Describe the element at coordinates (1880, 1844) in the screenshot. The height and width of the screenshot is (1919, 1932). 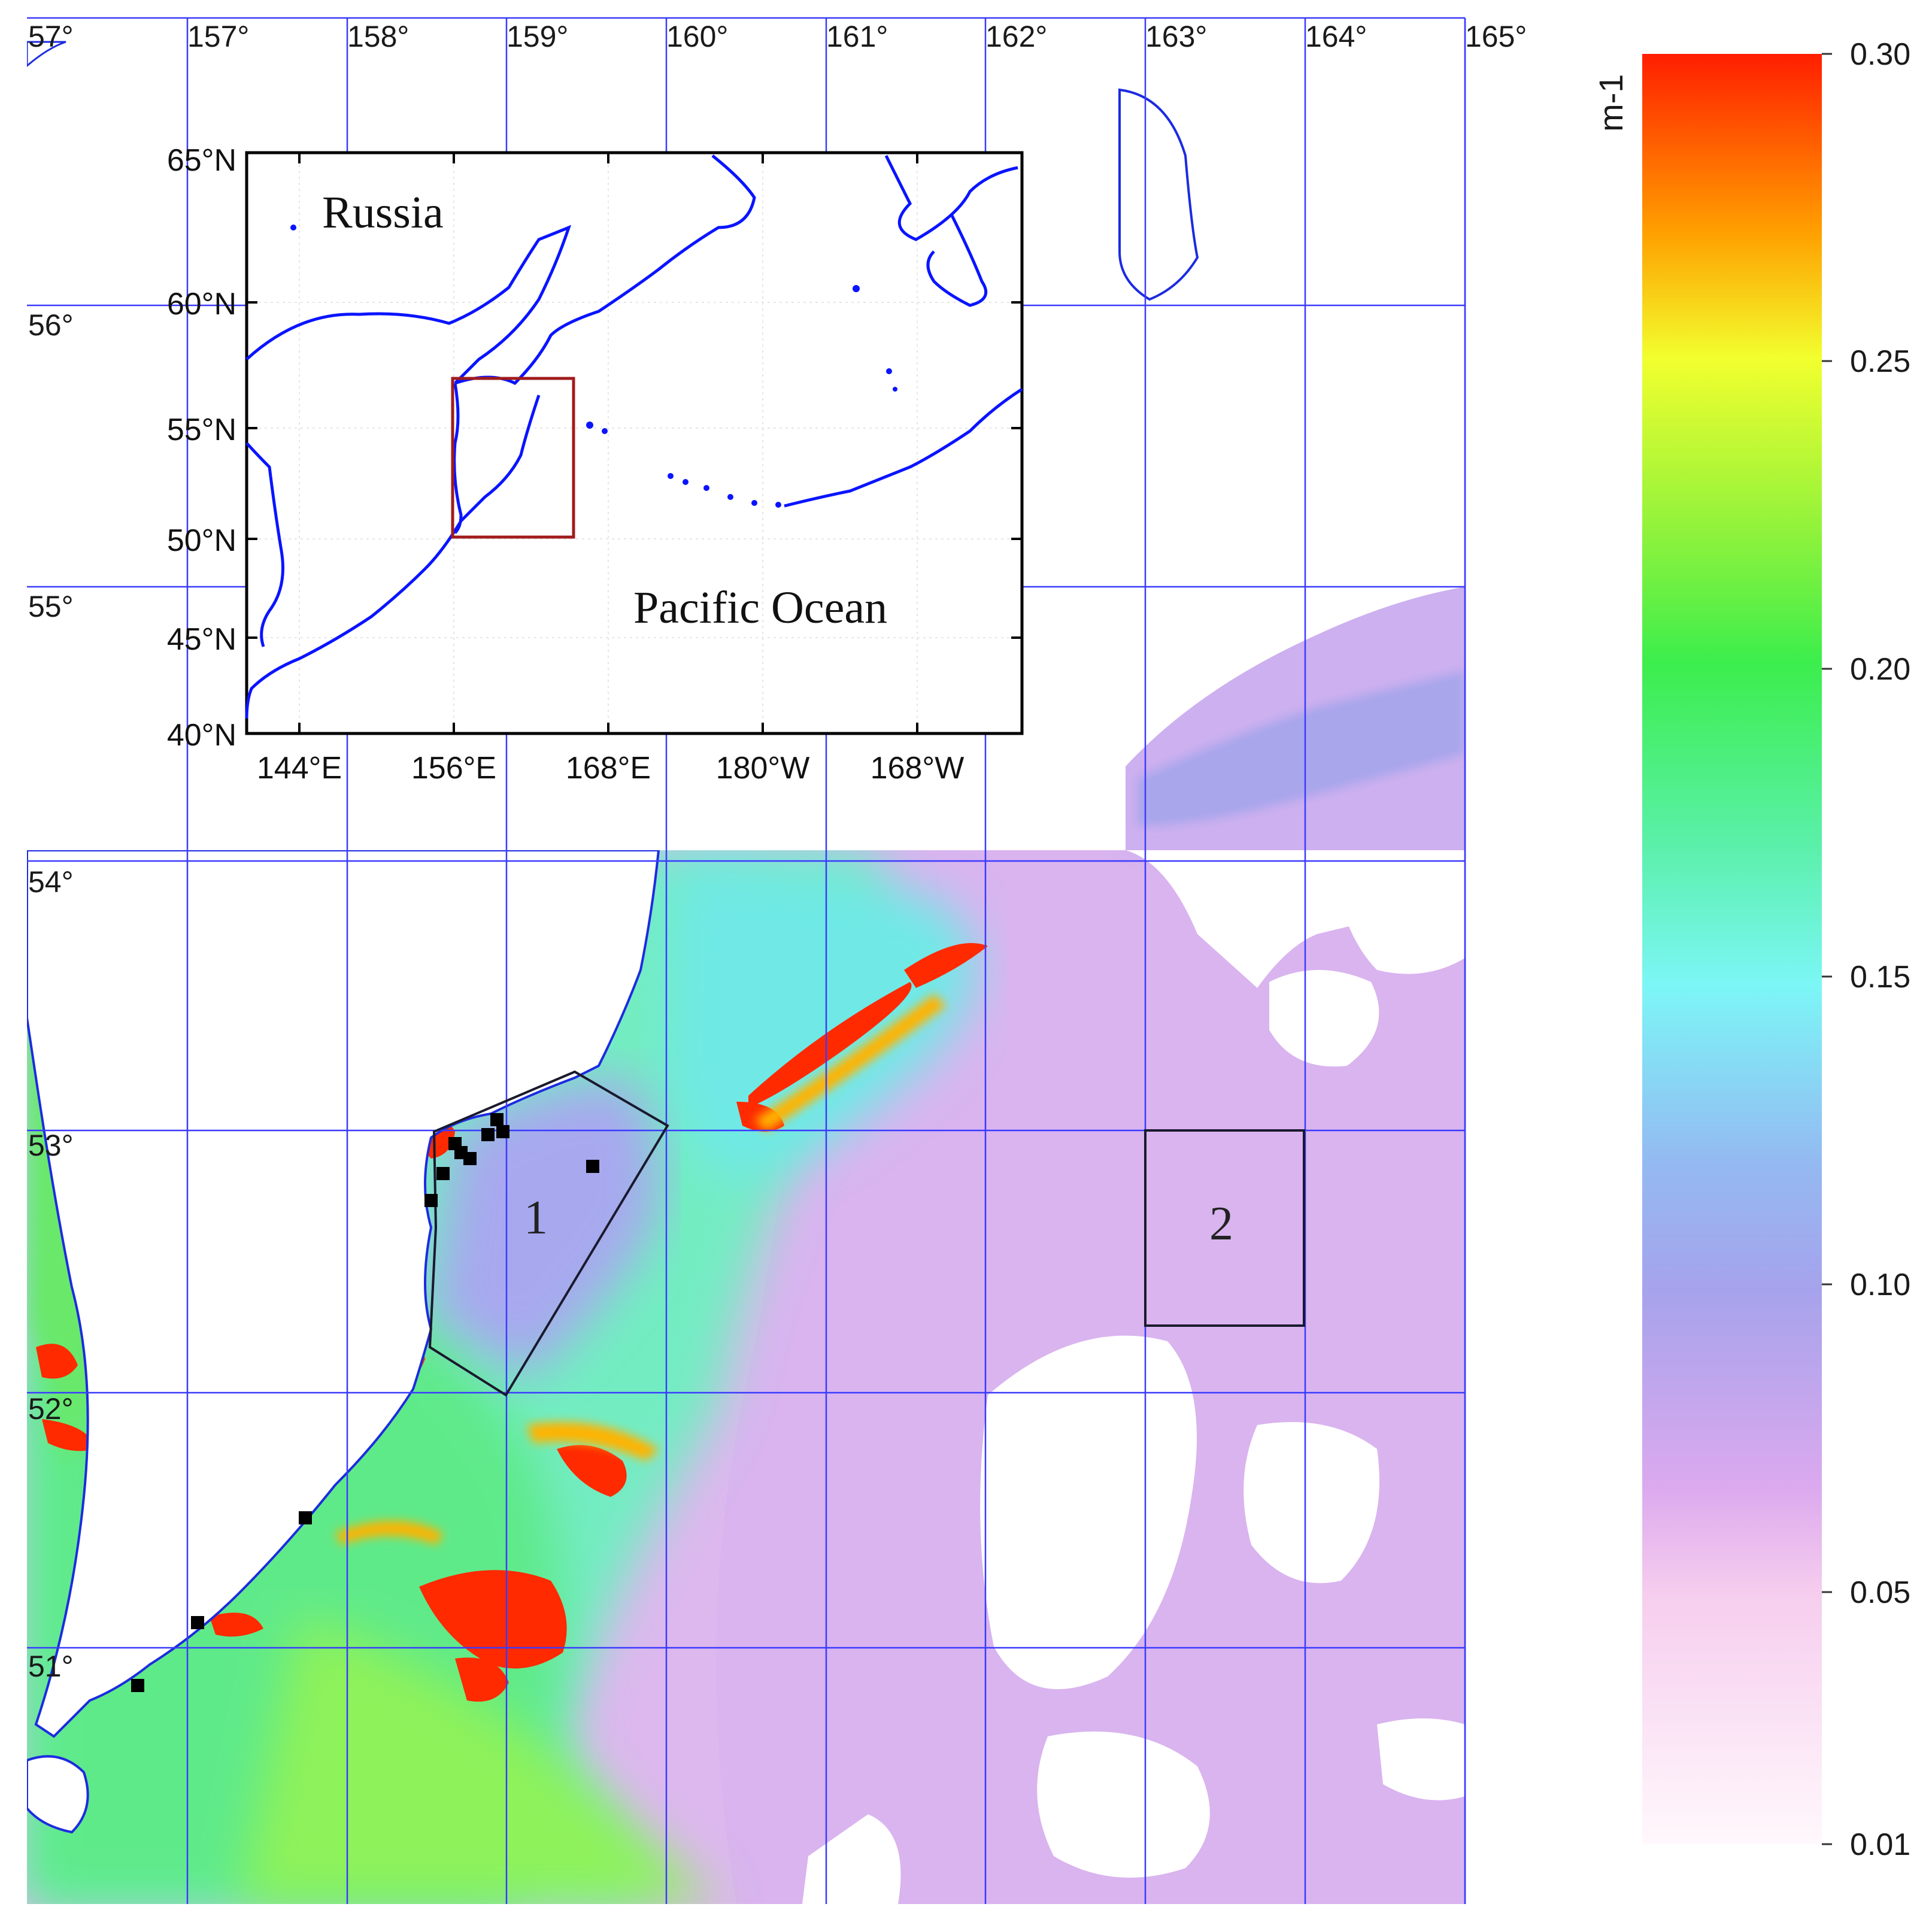
I see `colorbar-tick: 0.01` at that location.